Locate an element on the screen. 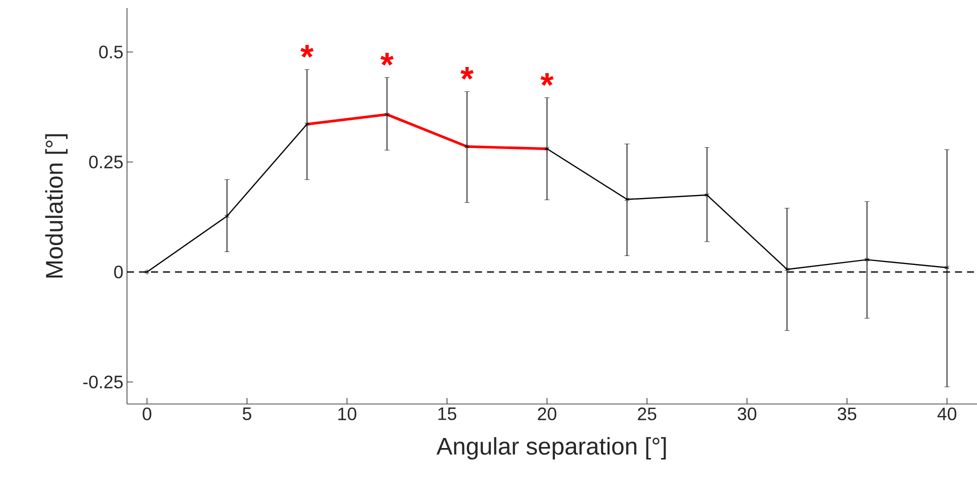  x-tick-label: 20 is located at coordinates (547, 414).